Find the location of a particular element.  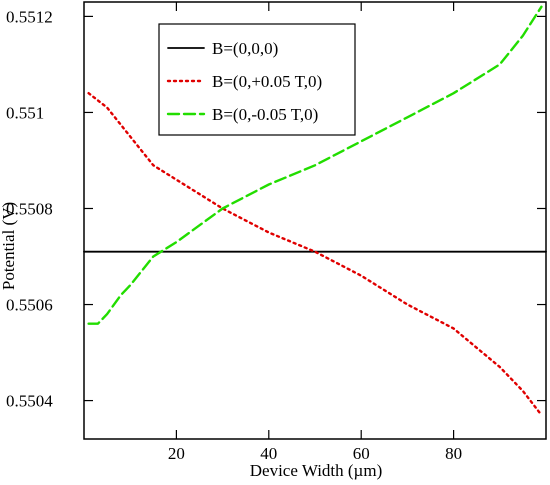

legend-label-3: B=(0,-0.05 T,0) is located at coordinates (265, 114).